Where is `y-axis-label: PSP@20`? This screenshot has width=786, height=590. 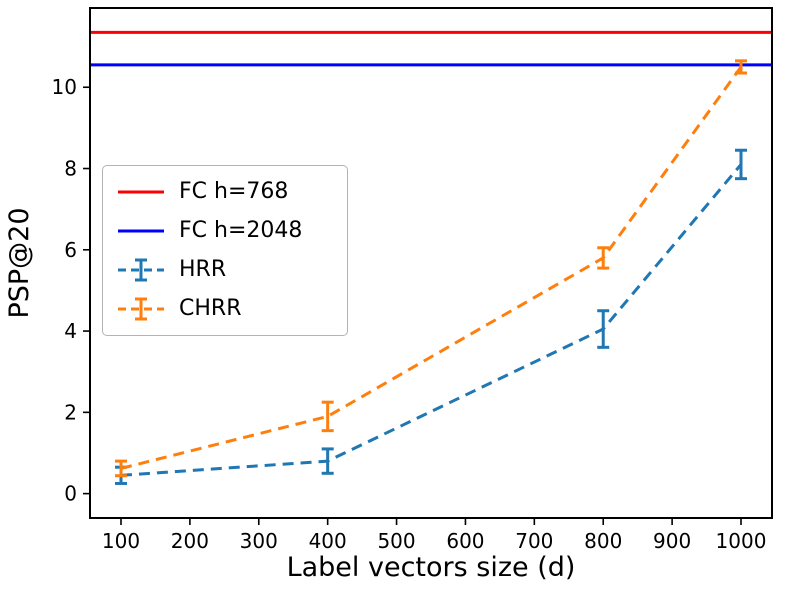
y-axis-label: PSP@20 is located at coordinates (19, 262).